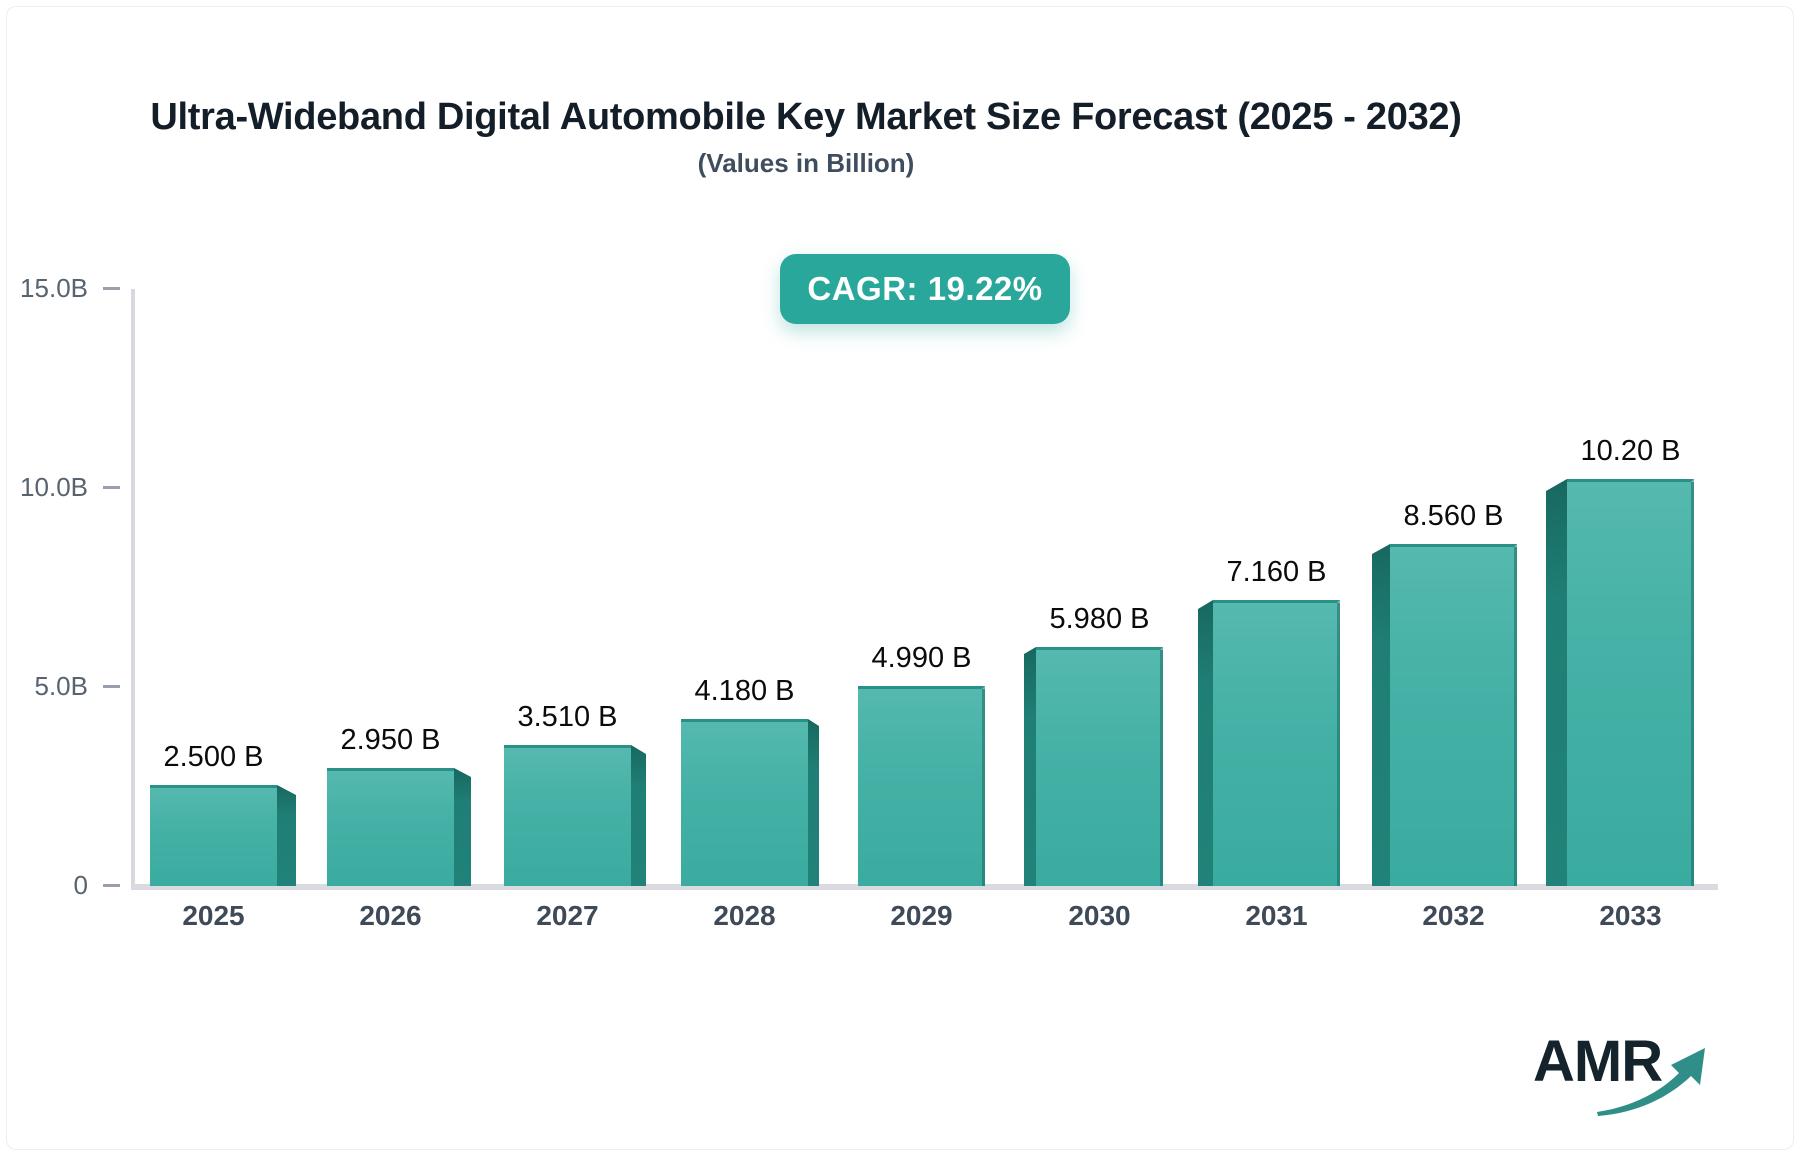 Image resolution: width=1800 pixels, height=1156 pixels. I want to click on x-axis-year-label: 2025, so click(213, 915).